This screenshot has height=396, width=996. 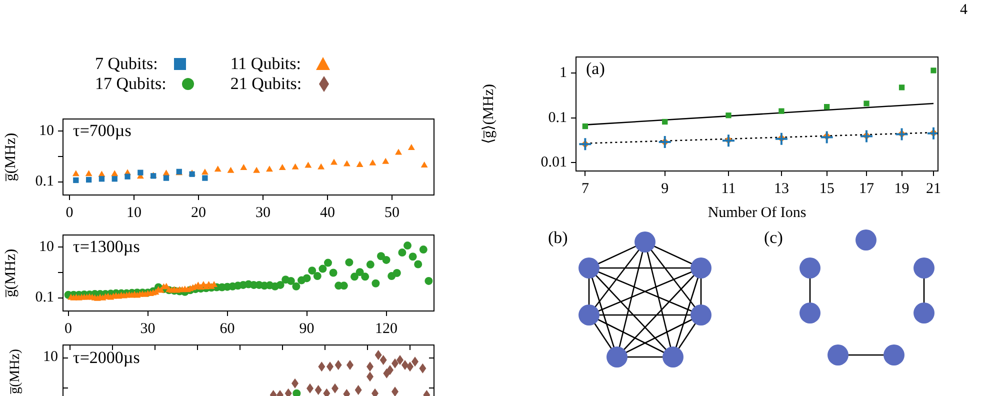 What do you see at coordinates (728, 188) in the screenshot?
I see `x-tick-label: 11` at bounding box center [728, 188].